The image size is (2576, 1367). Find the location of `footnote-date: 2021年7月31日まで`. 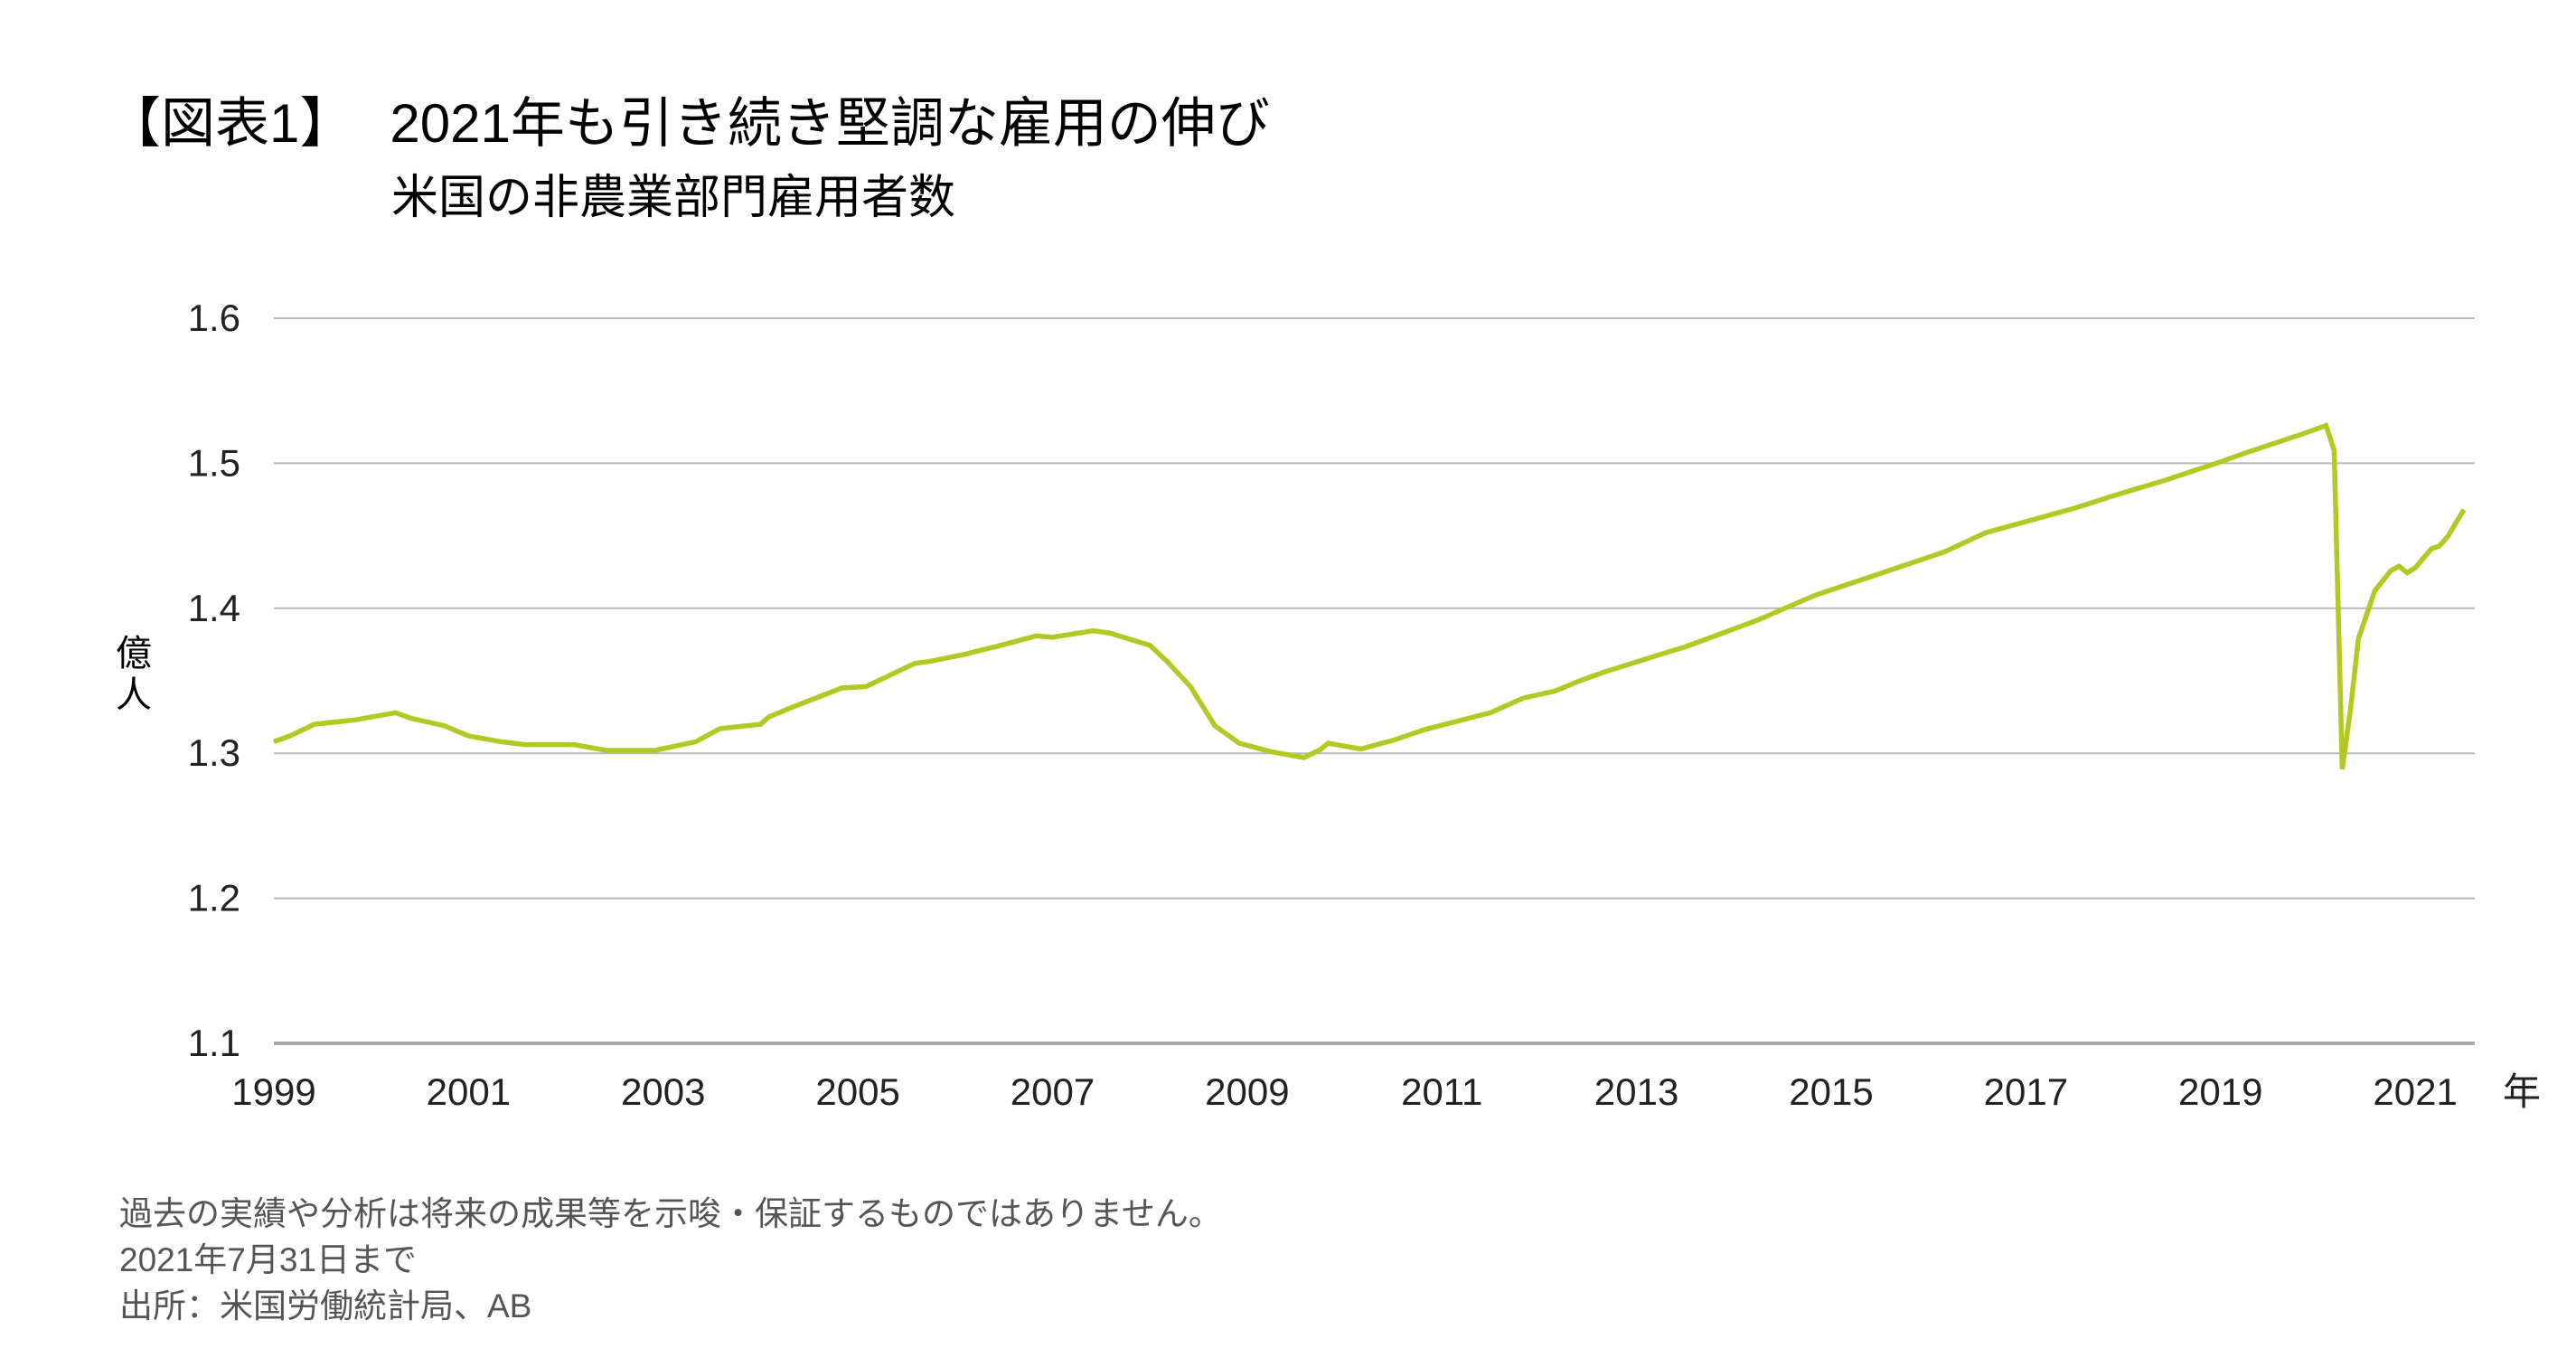

footnote-date: 2021年7月31日まで is located at coordinates (268, 1259).